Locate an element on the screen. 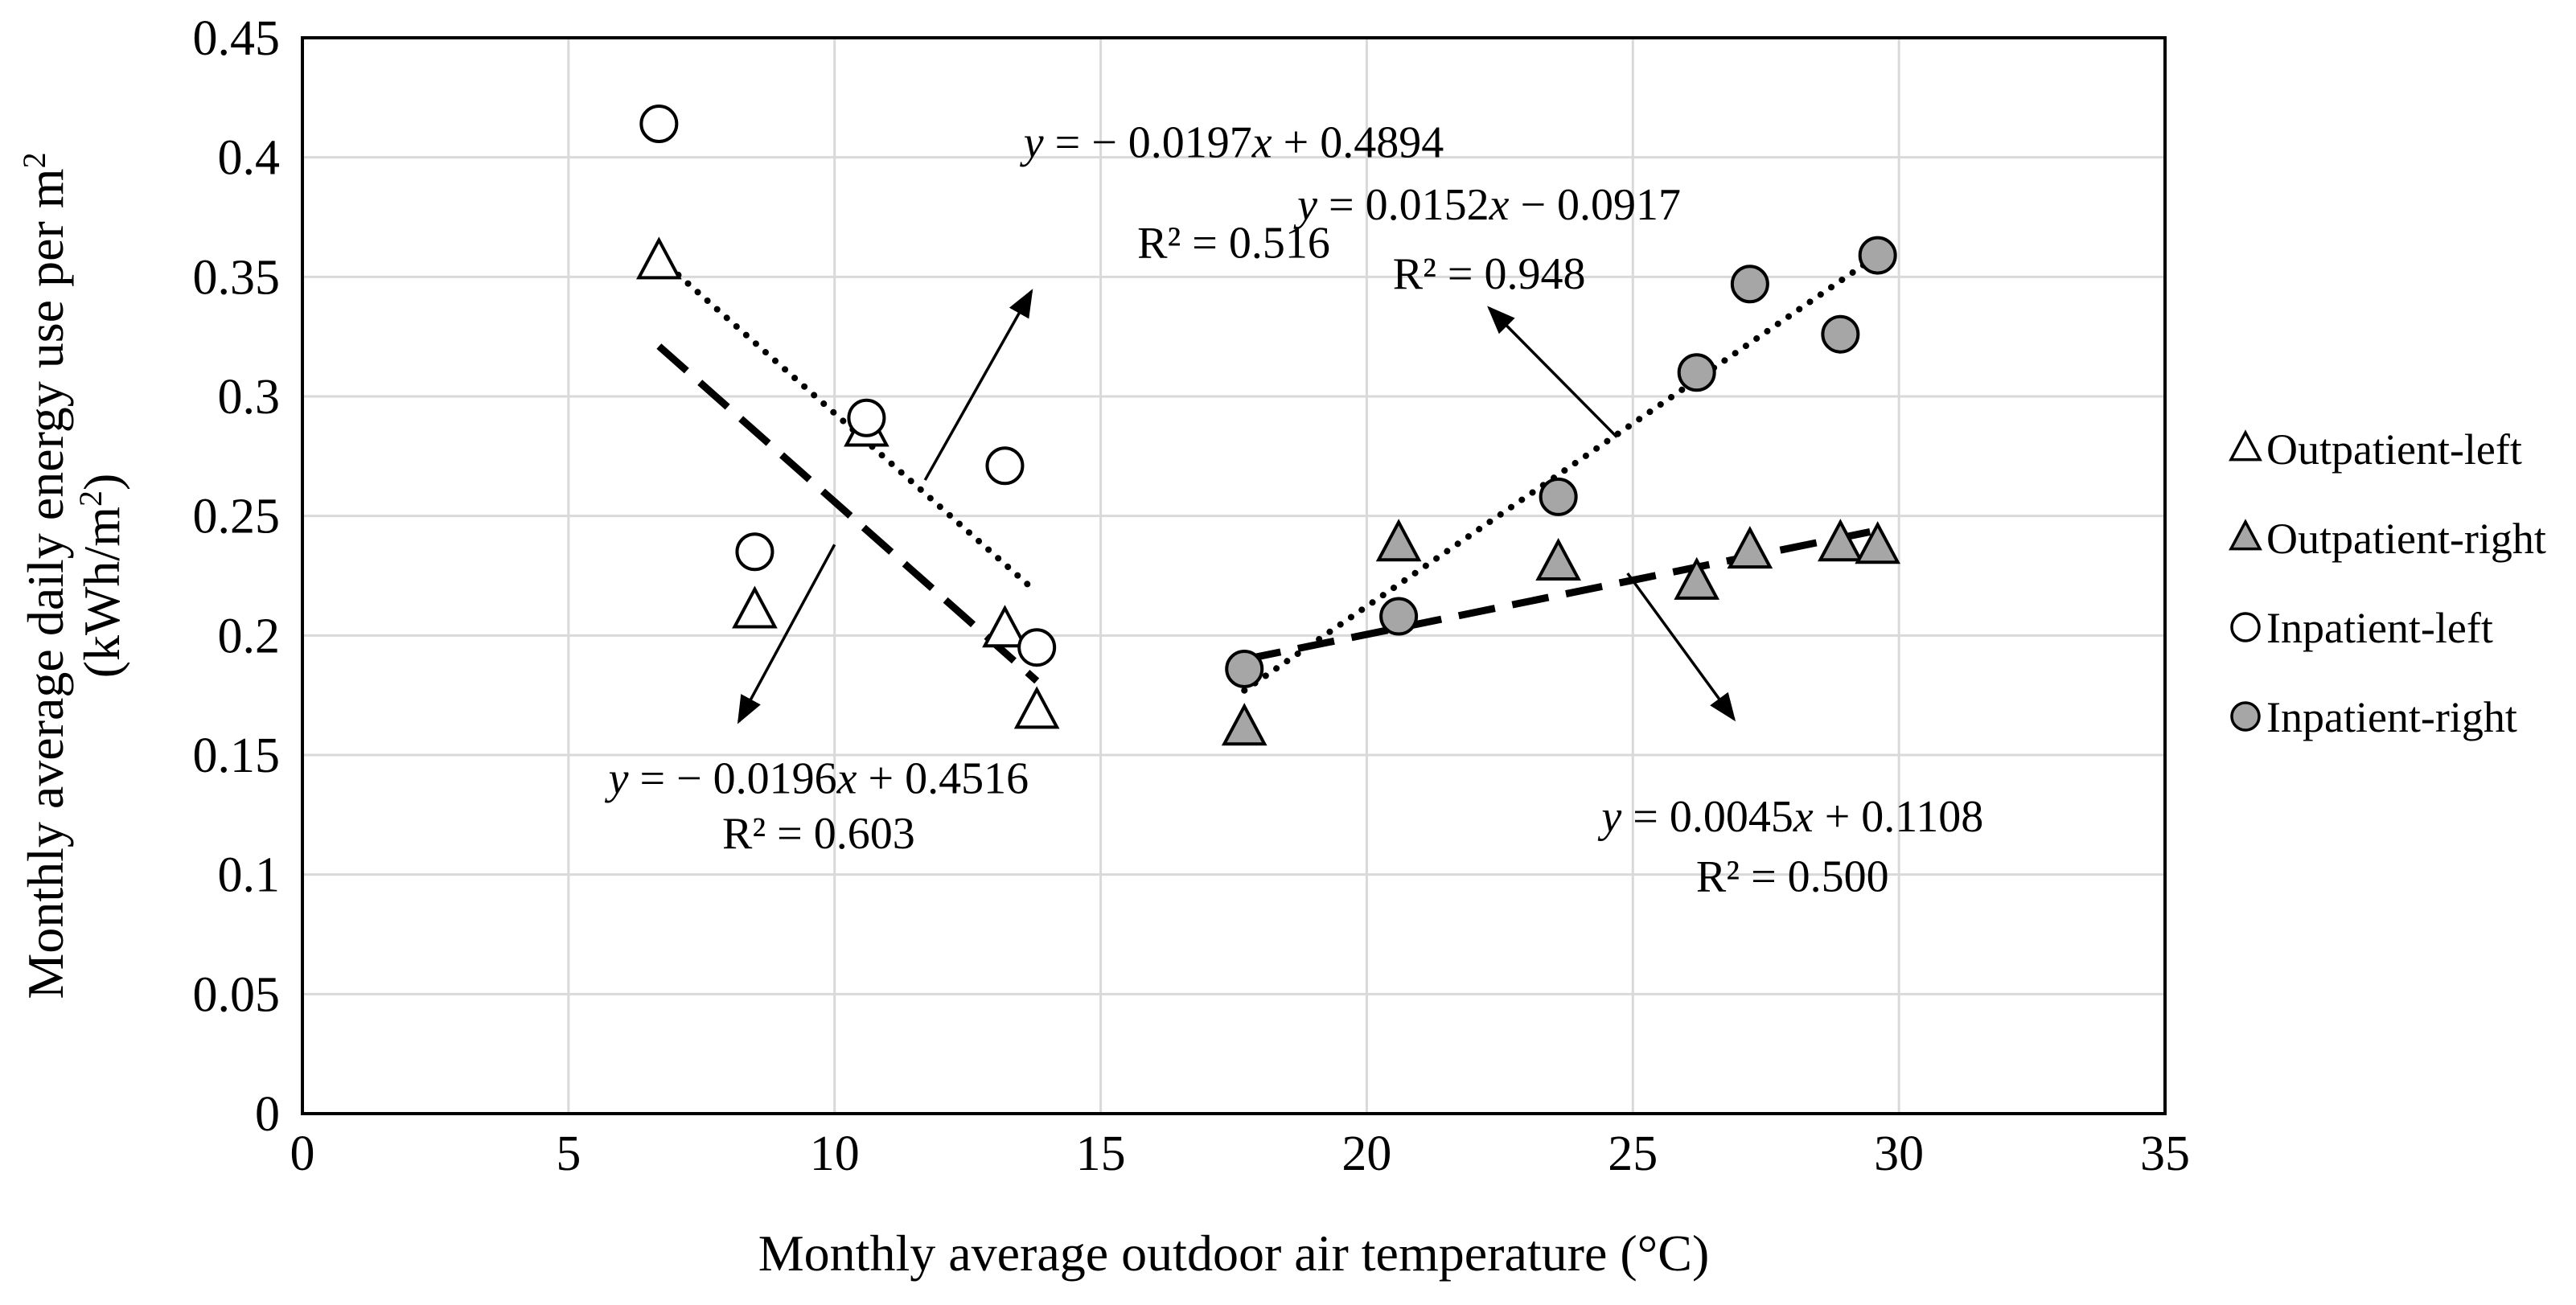  x-tick-label: 10 is located at coordinates (835, 1153).